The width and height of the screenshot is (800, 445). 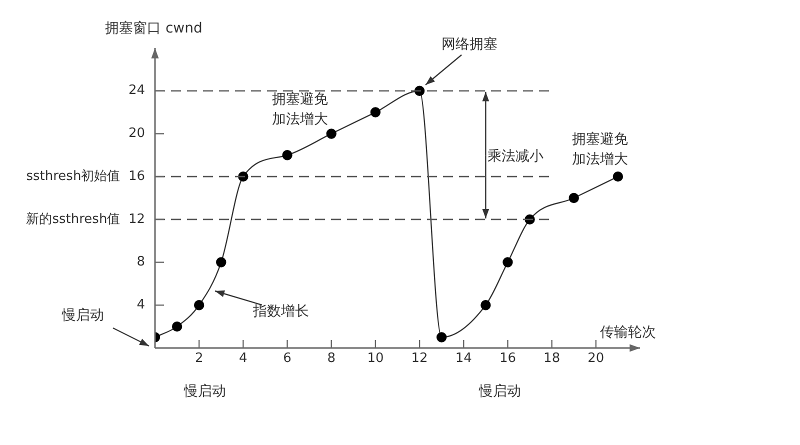 I want to click on annotation: 乘法减小, so click(x=516, y=156).